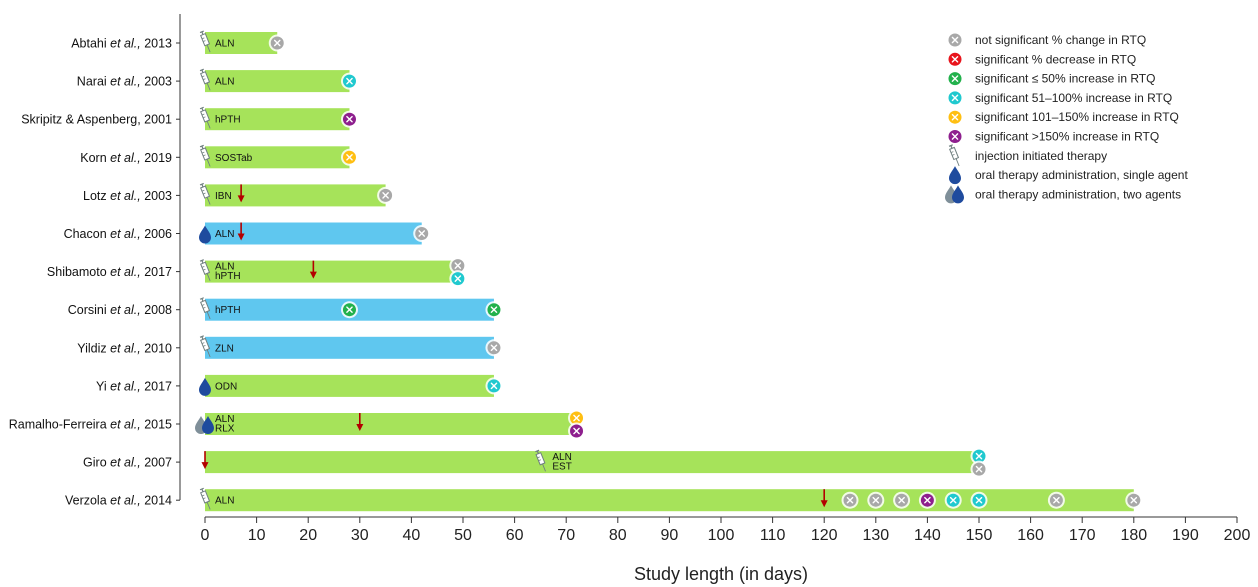  What do you see at coordinates (955, 175) in the screenshot?
I see `drop-icon` at bounding box center [955, 175].